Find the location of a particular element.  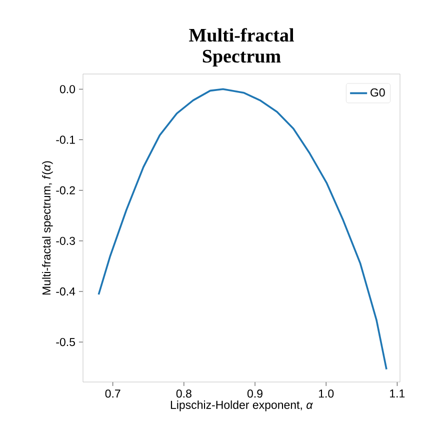

y-tick-label: -0.4 is located at coordinates (66, 291).